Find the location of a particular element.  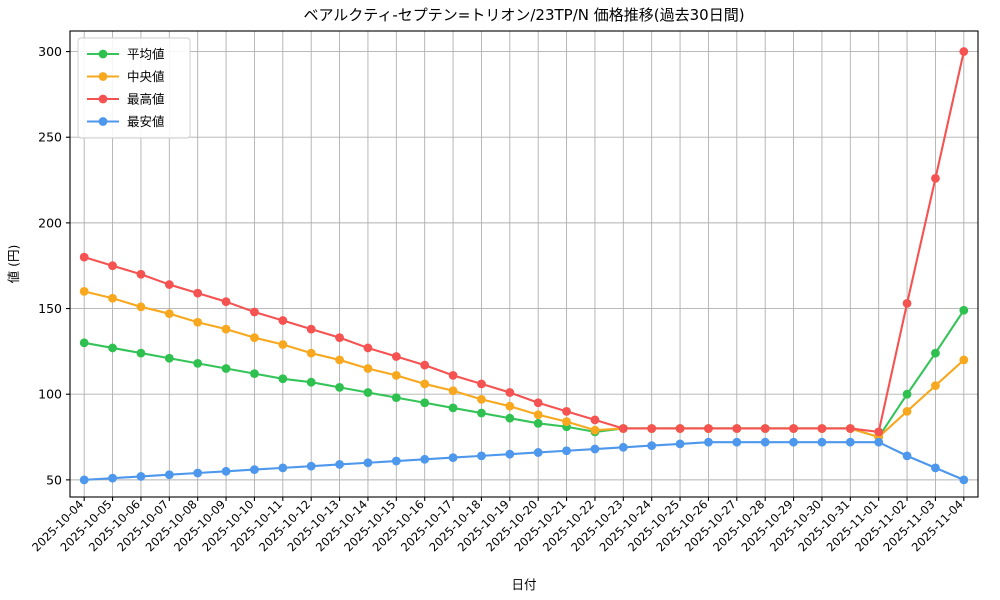

series-line is located at coordinates (524, 461).